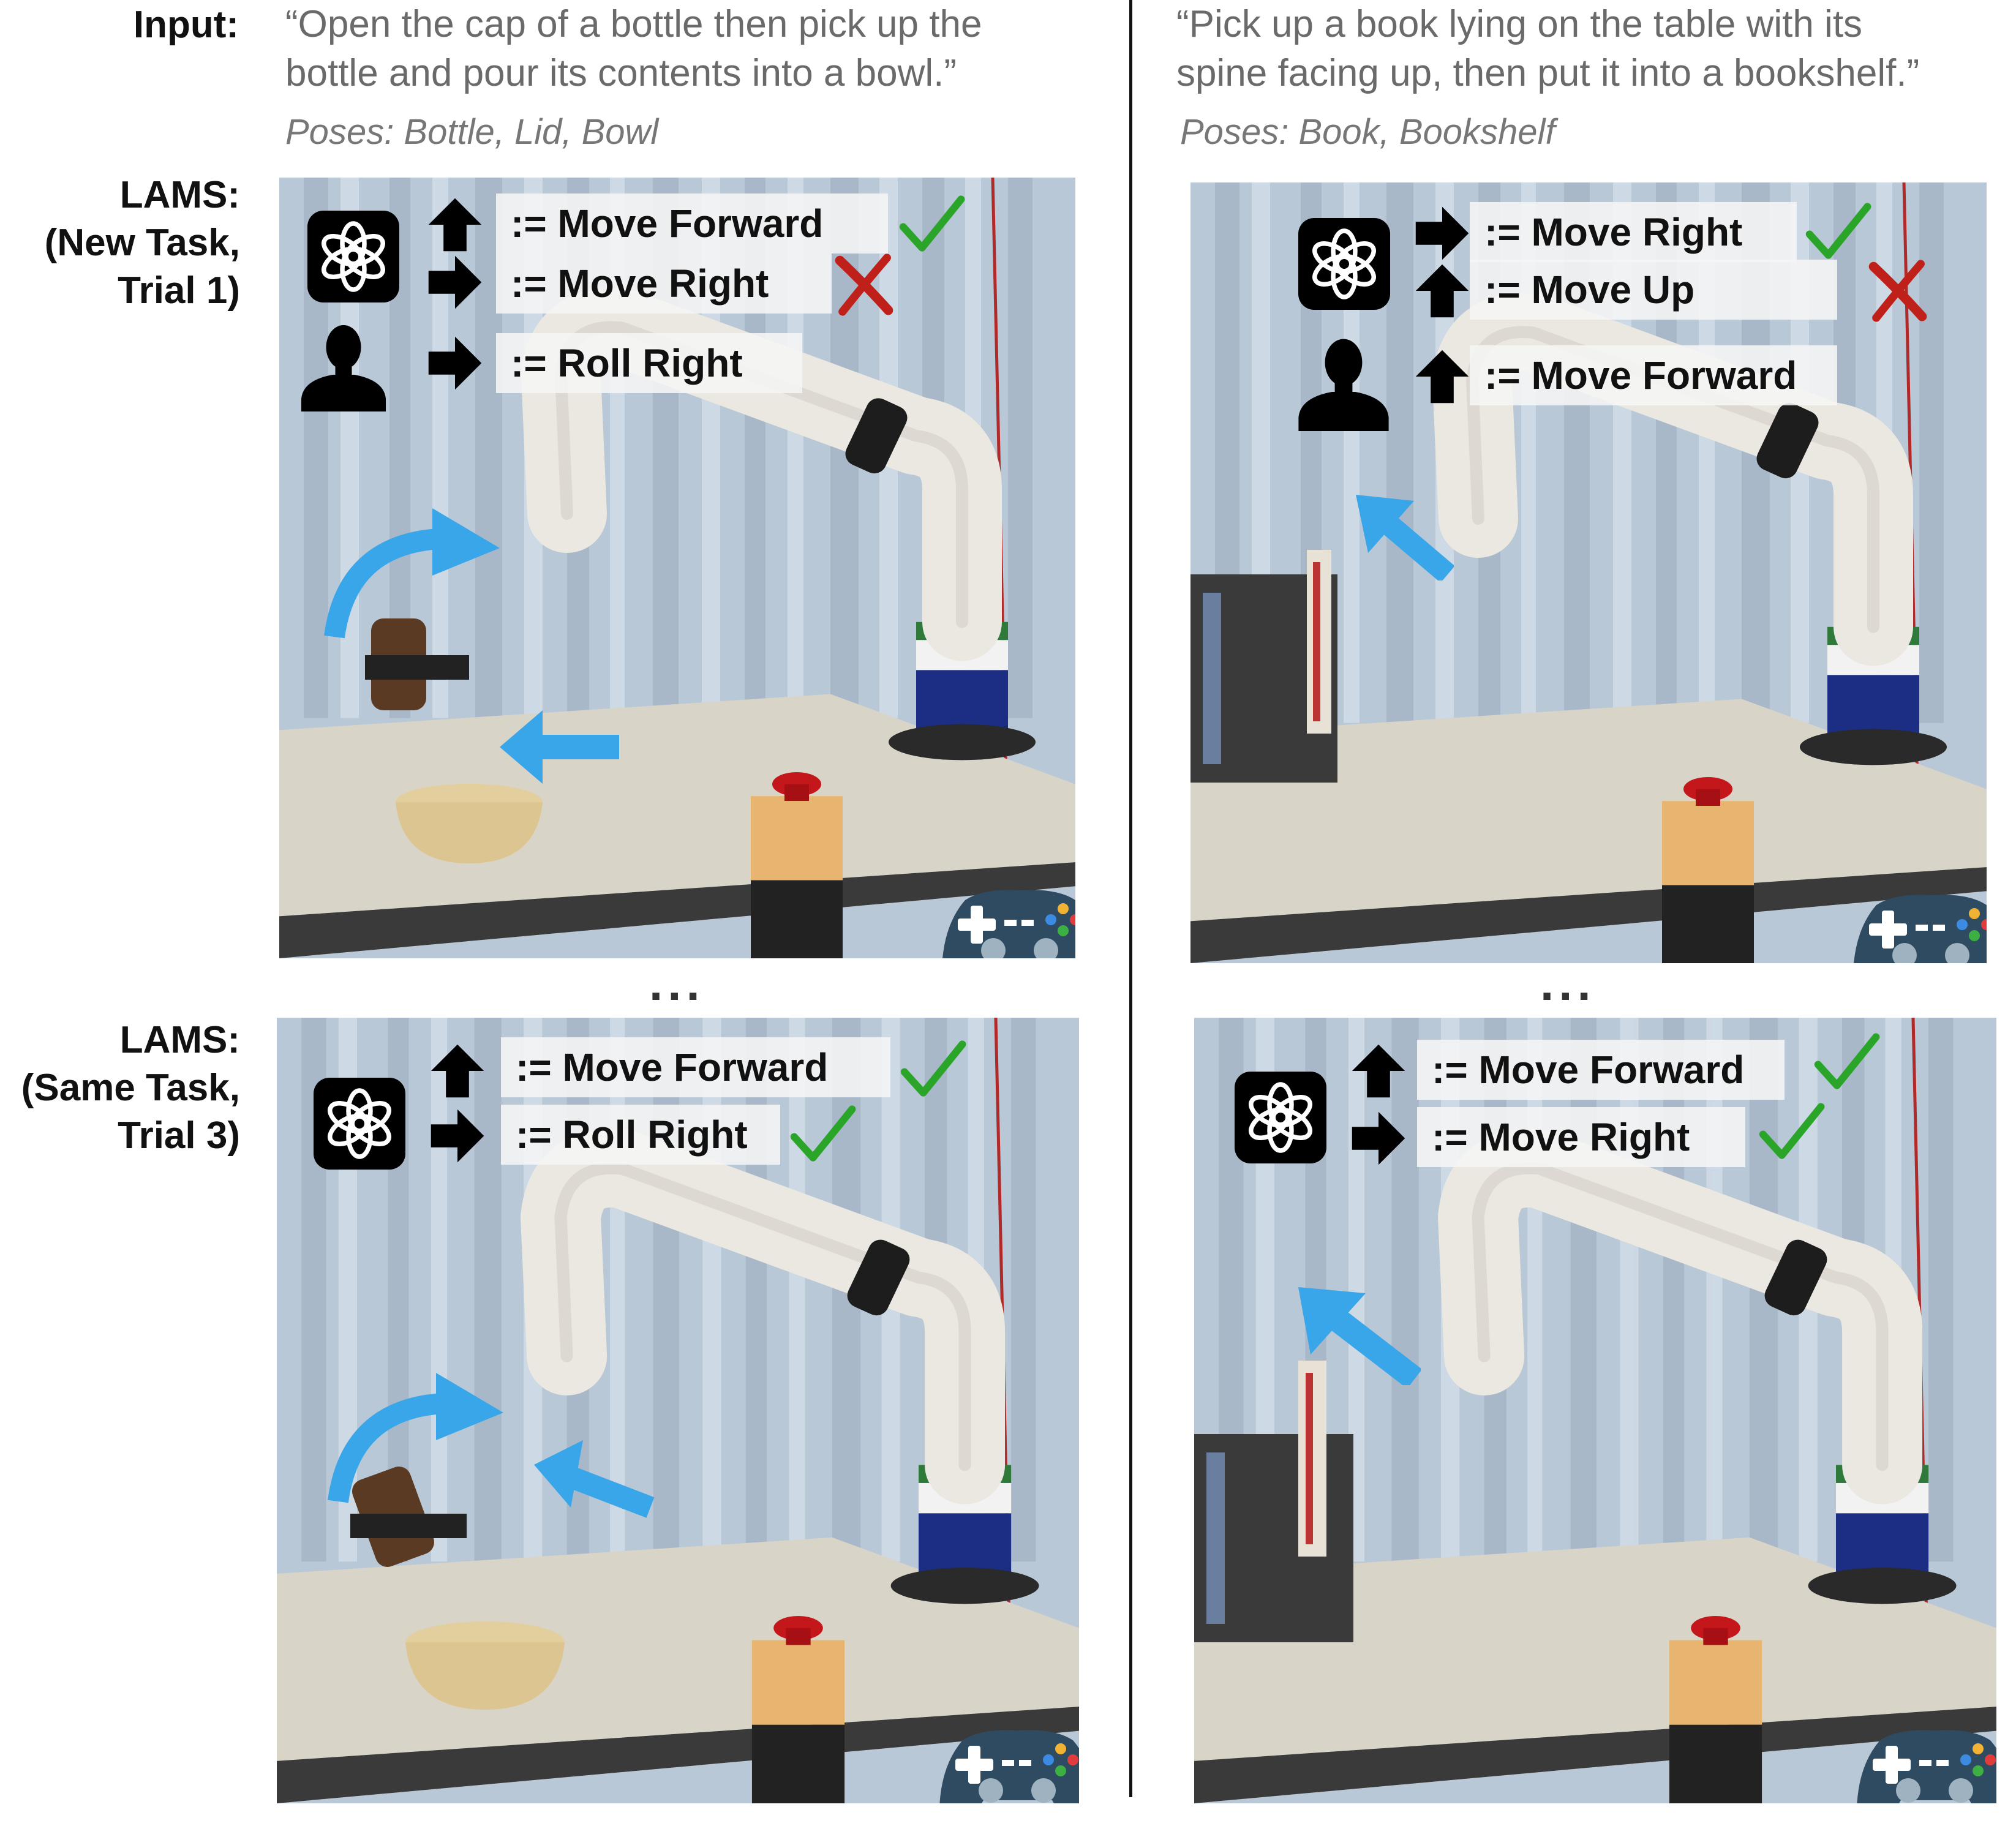 The image size is (2016, 1837). I want to click on gpt-mapping-2-label: := Move Up, so click(1653, 290).